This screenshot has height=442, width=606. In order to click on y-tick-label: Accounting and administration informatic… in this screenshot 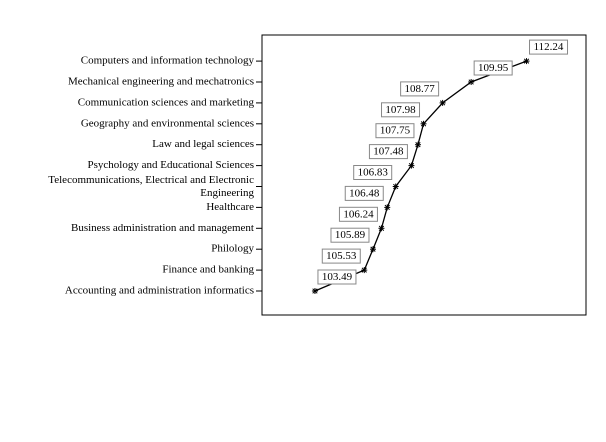, I will do `click(159, 291)`.